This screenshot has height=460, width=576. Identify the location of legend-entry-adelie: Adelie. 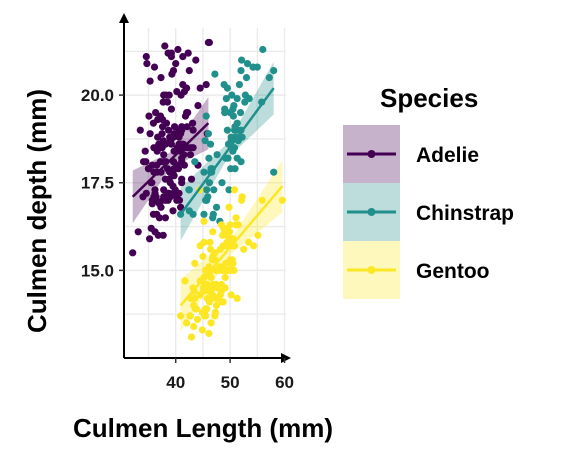
(411, 154).